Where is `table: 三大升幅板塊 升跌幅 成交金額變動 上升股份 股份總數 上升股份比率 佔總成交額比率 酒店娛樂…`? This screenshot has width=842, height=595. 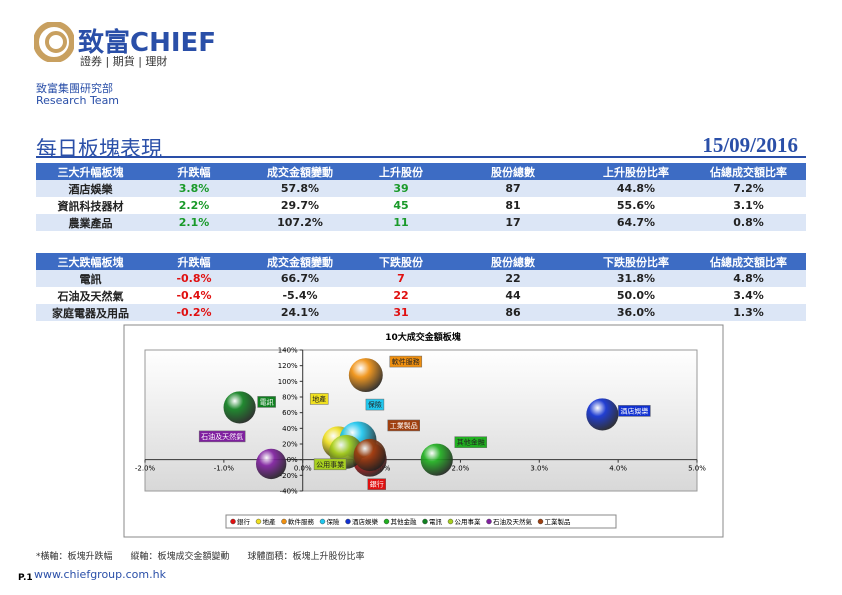
table: 三大升幅板塊 升跌幅 成交金額變動 上升股份 股份總數 上升股份比率 佔總成交額比率 酒店娛樂… is located at coordinates (421, 197).